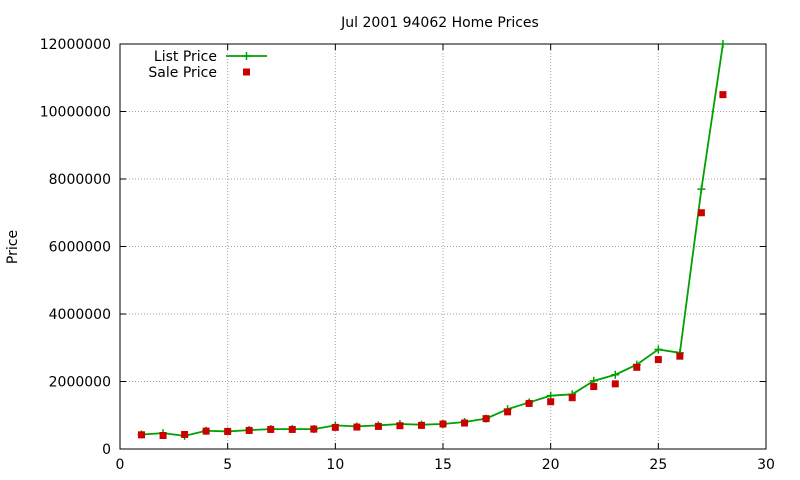 The image size is (800, 480). I want to click on y-tick-label: 6000000, so click(80, 248).